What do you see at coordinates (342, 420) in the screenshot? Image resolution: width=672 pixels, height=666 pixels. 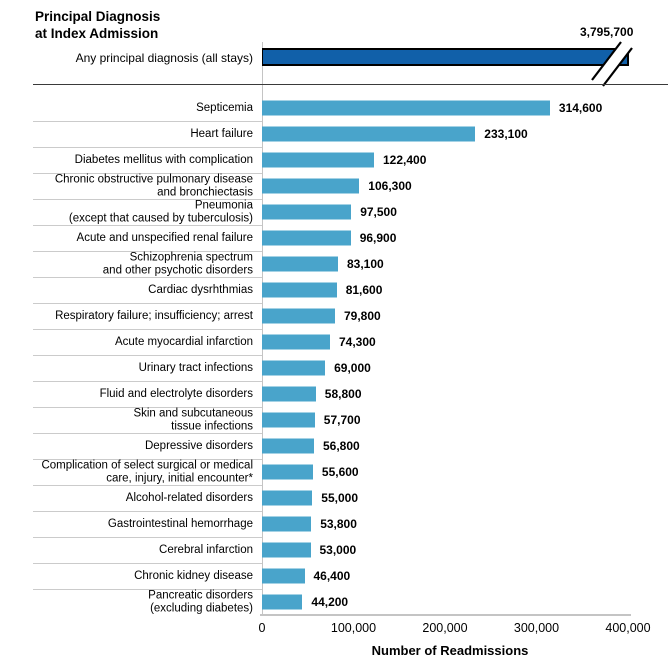 I see `value-label: 57,700` at bounding box center [342, 420].